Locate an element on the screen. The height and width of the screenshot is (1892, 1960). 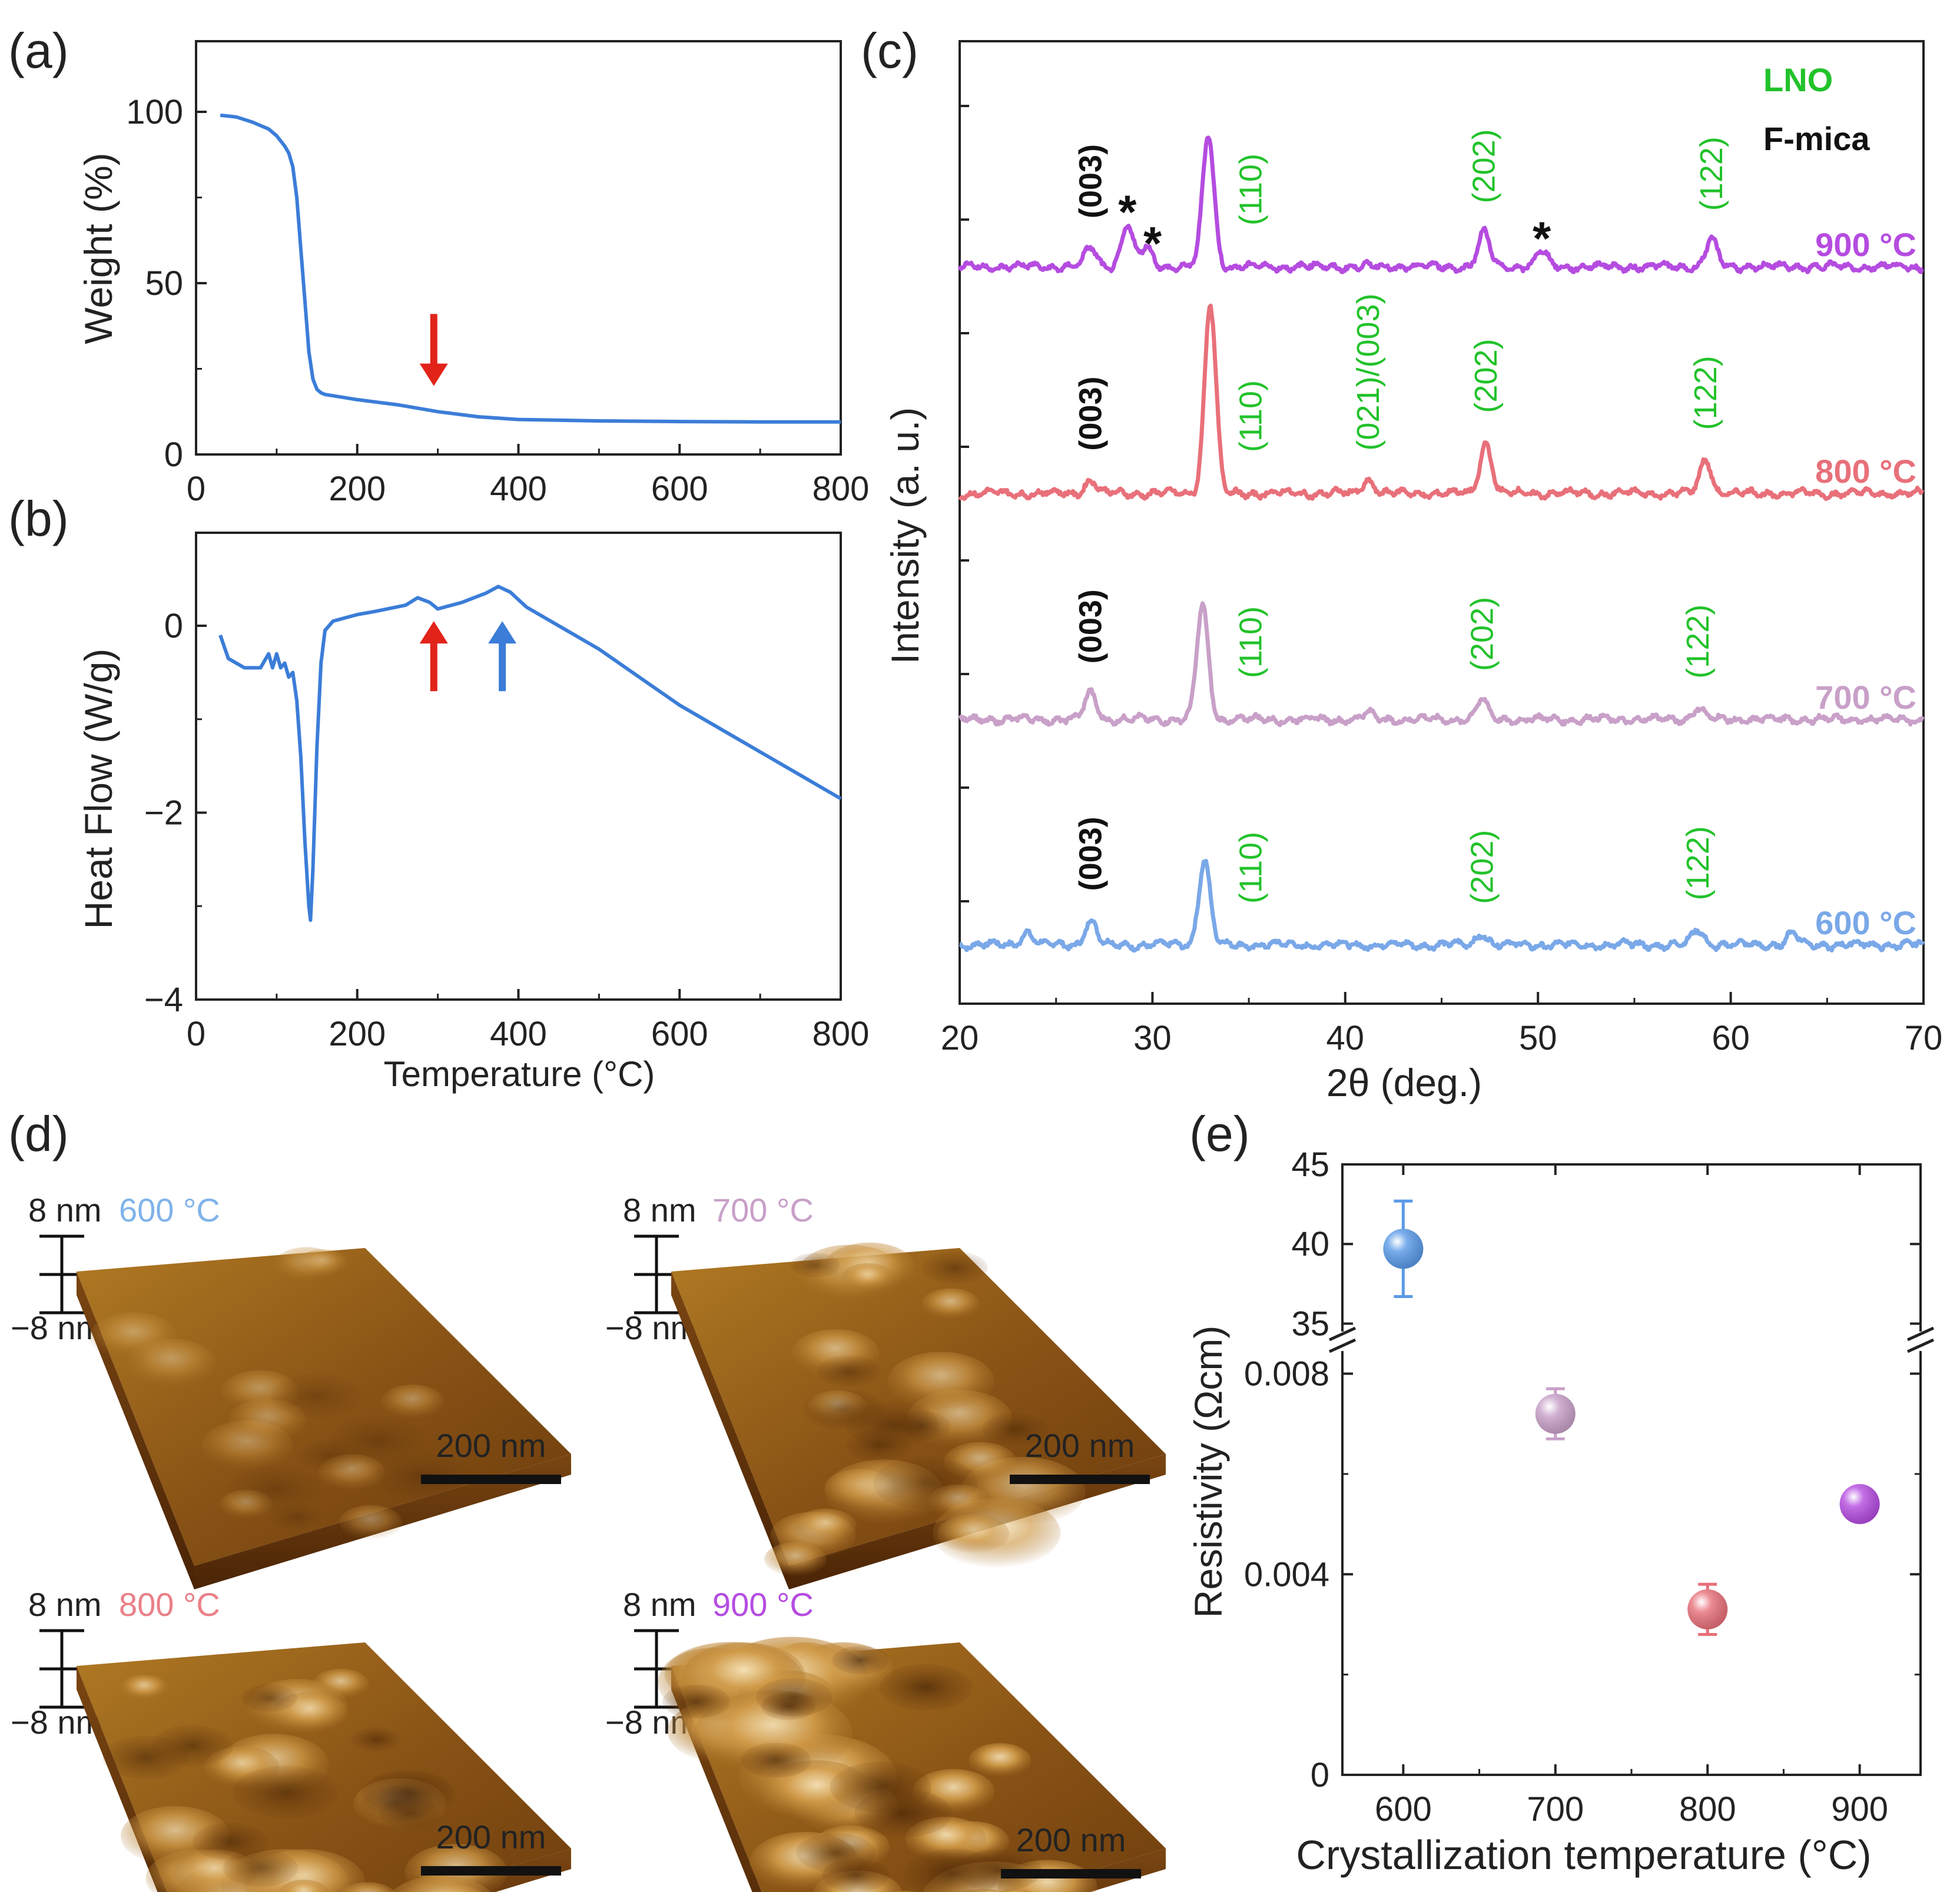
impurity-star-1: * is located at coordinates (1152, 243).